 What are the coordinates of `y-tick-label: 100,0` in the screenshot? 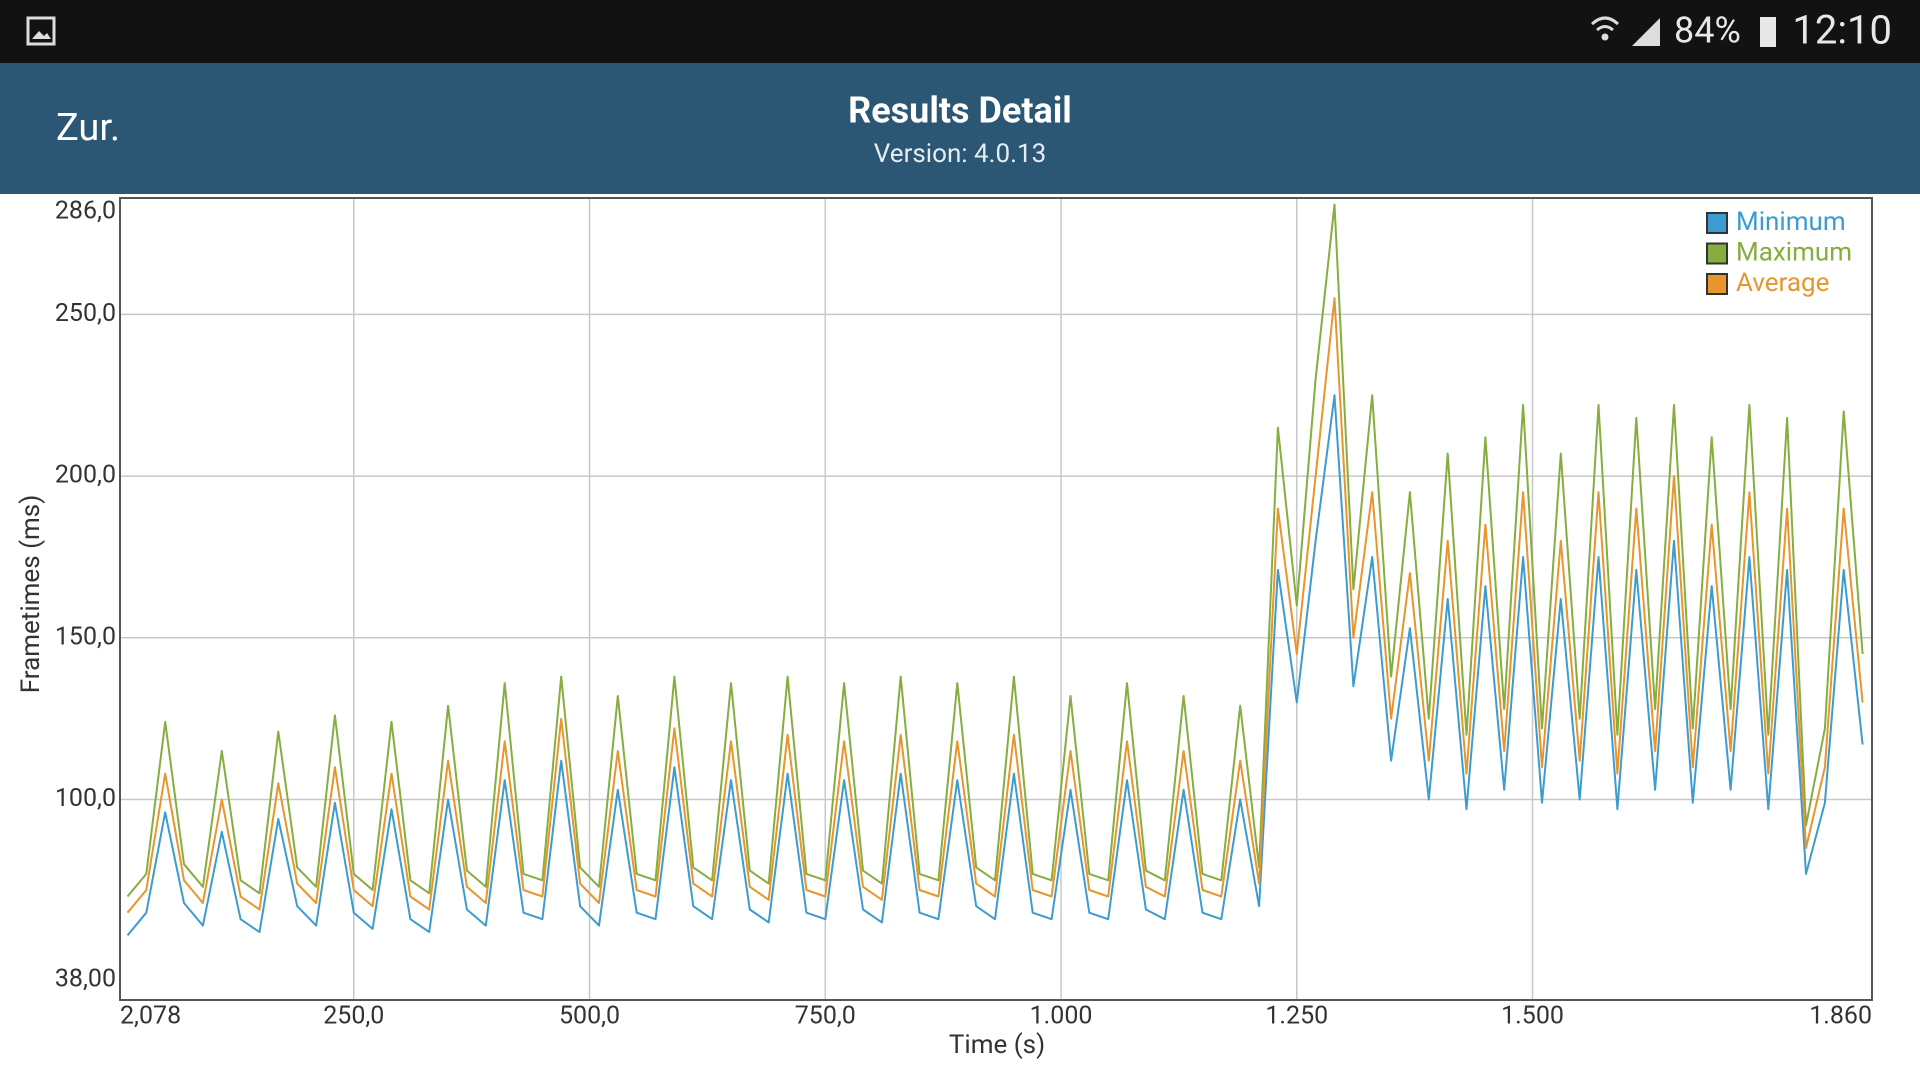 It's located at (85, 798).